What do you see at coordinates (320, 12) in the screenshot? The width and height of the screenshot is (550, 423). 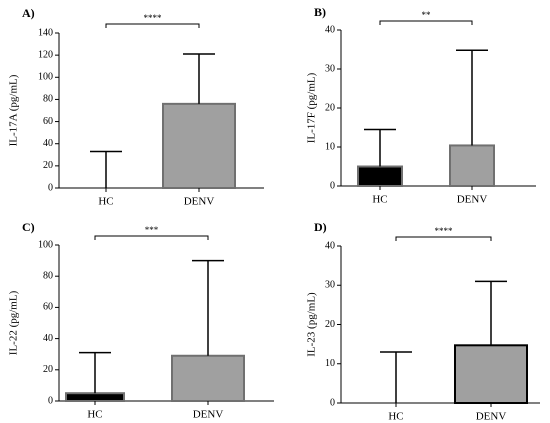 I see `panel-label: B)` at bounding box center [320, 12].